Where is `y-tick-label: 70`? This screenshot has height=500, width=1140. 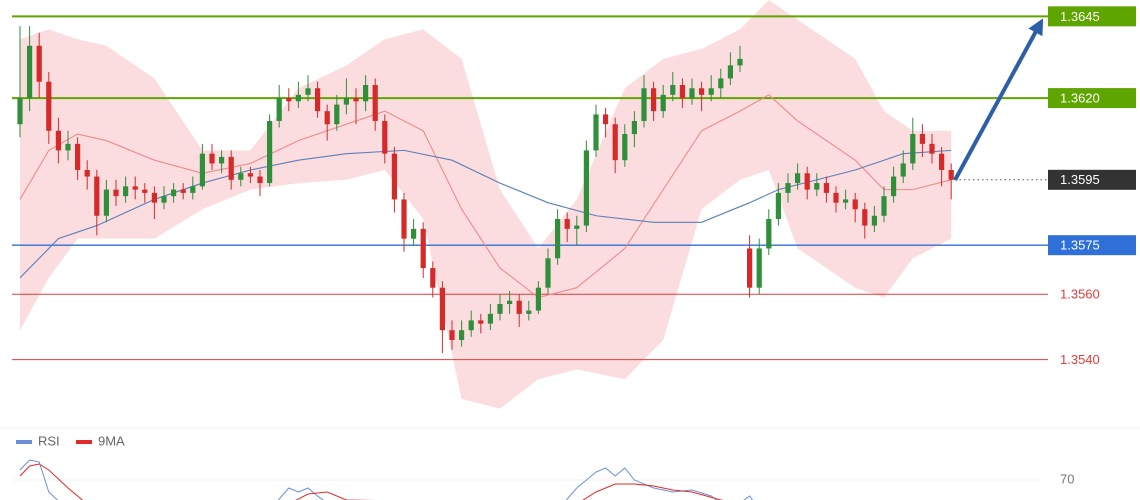
y-tick-label: 70 is located at coordinates (1067, 478).